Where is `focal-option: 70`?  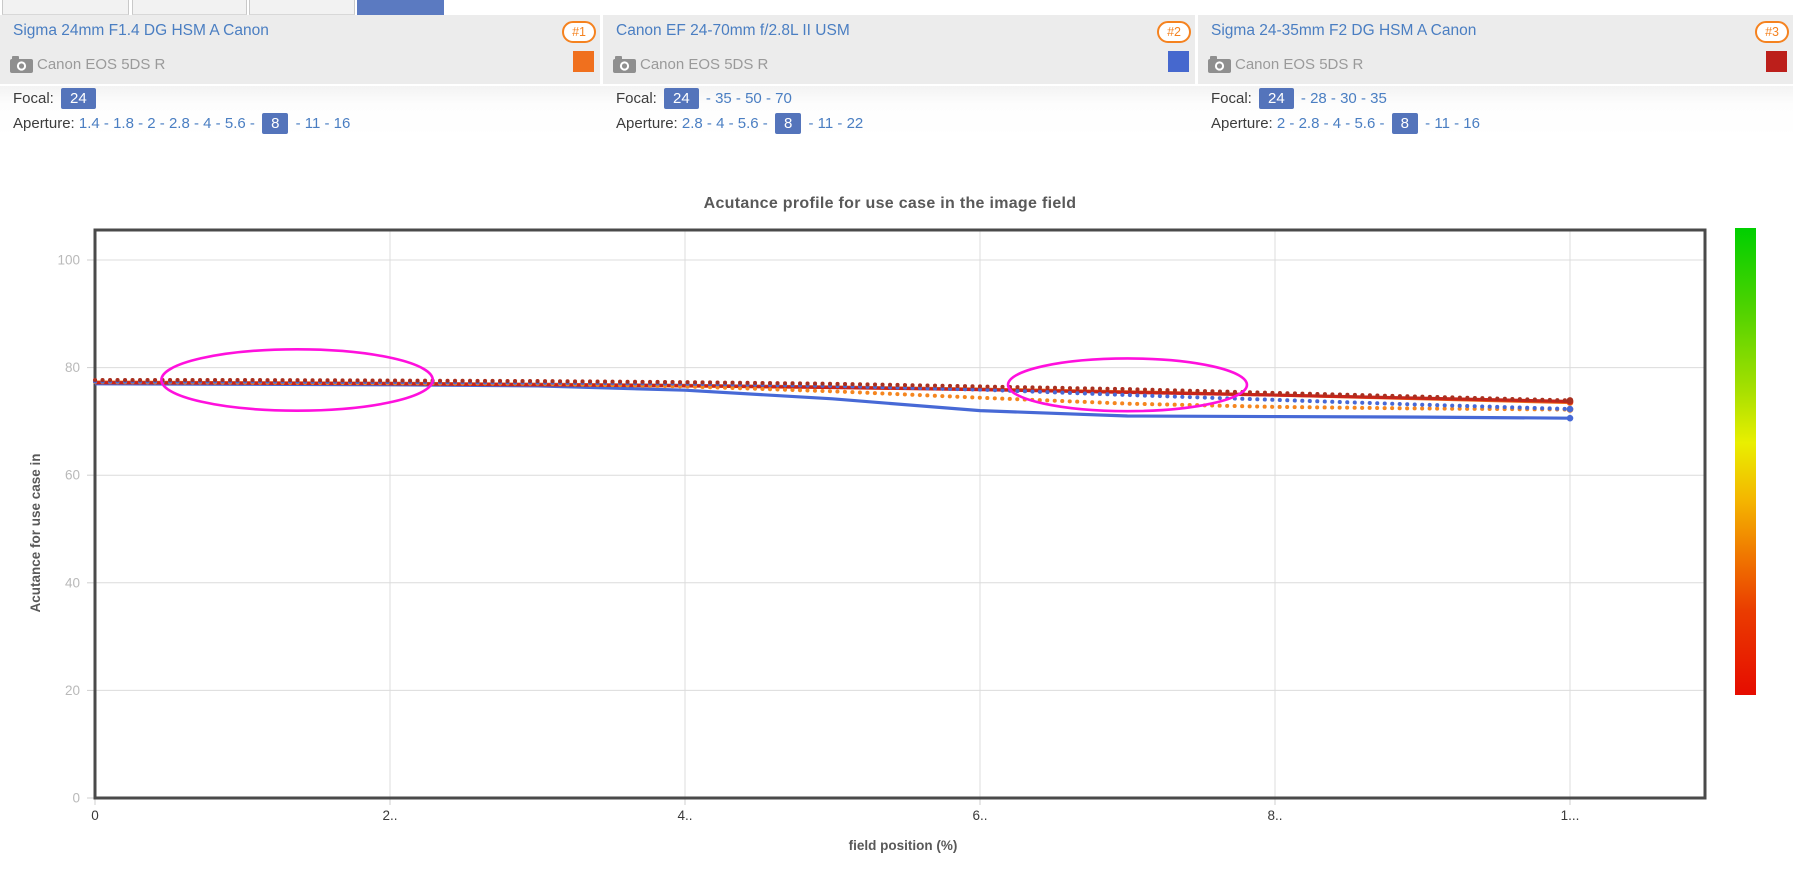
focal-option: 70 is located at coordinates (783, 98).